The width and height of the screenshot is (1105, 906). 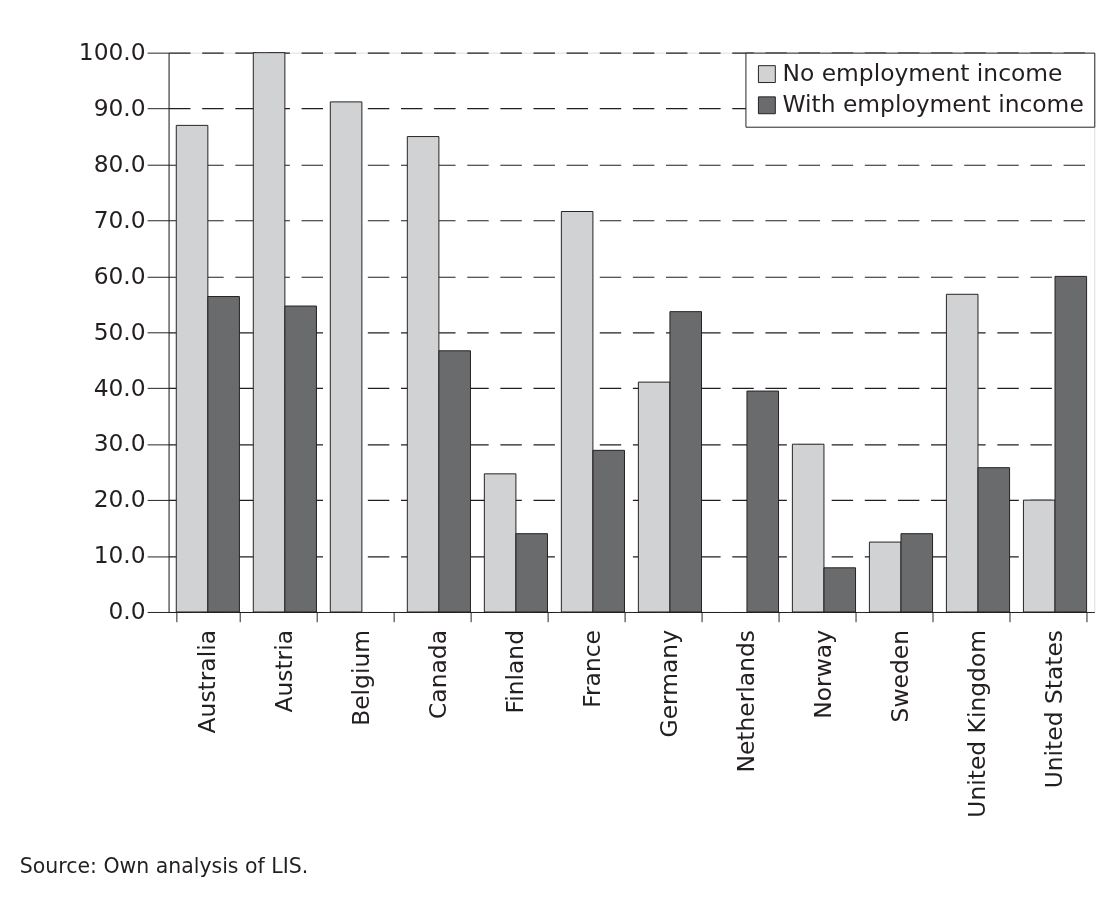 What do you see at coordinates (933, 104) in the screenshot?
I see `legend-label: With employment income` at bounding box center [933, 104].